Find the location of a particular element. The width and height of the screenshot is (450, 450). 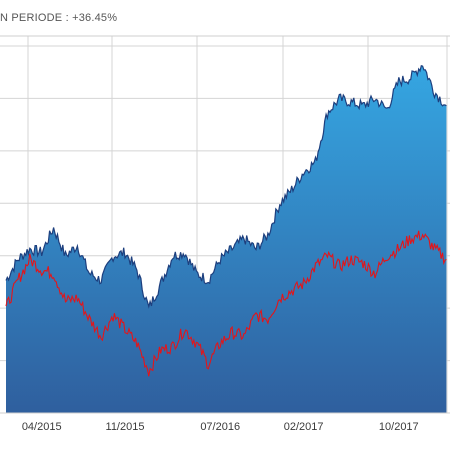

x-tick-label: 10/2017 is located at coordinates (399, 427).